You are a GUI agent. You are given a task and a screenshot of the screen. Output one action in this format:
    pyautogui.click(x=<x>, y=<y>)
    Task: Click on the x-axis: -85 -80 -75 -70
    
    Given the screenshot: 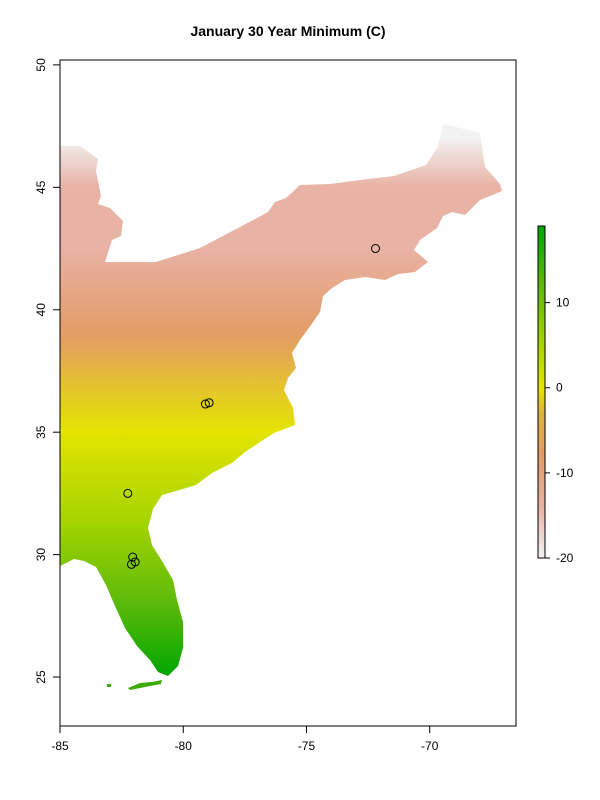 What is the action you would take?
    pyautogui.click(x=245, y=739)
    